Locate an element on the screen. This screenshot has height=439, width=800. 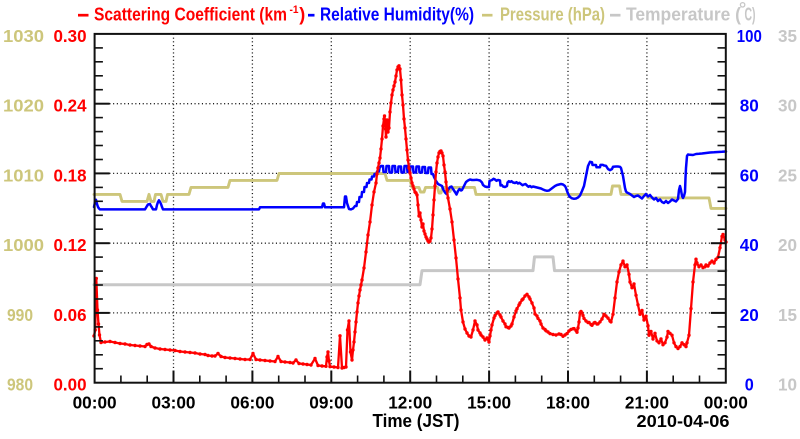
svg-text: 1030 is located at coordinates (23, 36).